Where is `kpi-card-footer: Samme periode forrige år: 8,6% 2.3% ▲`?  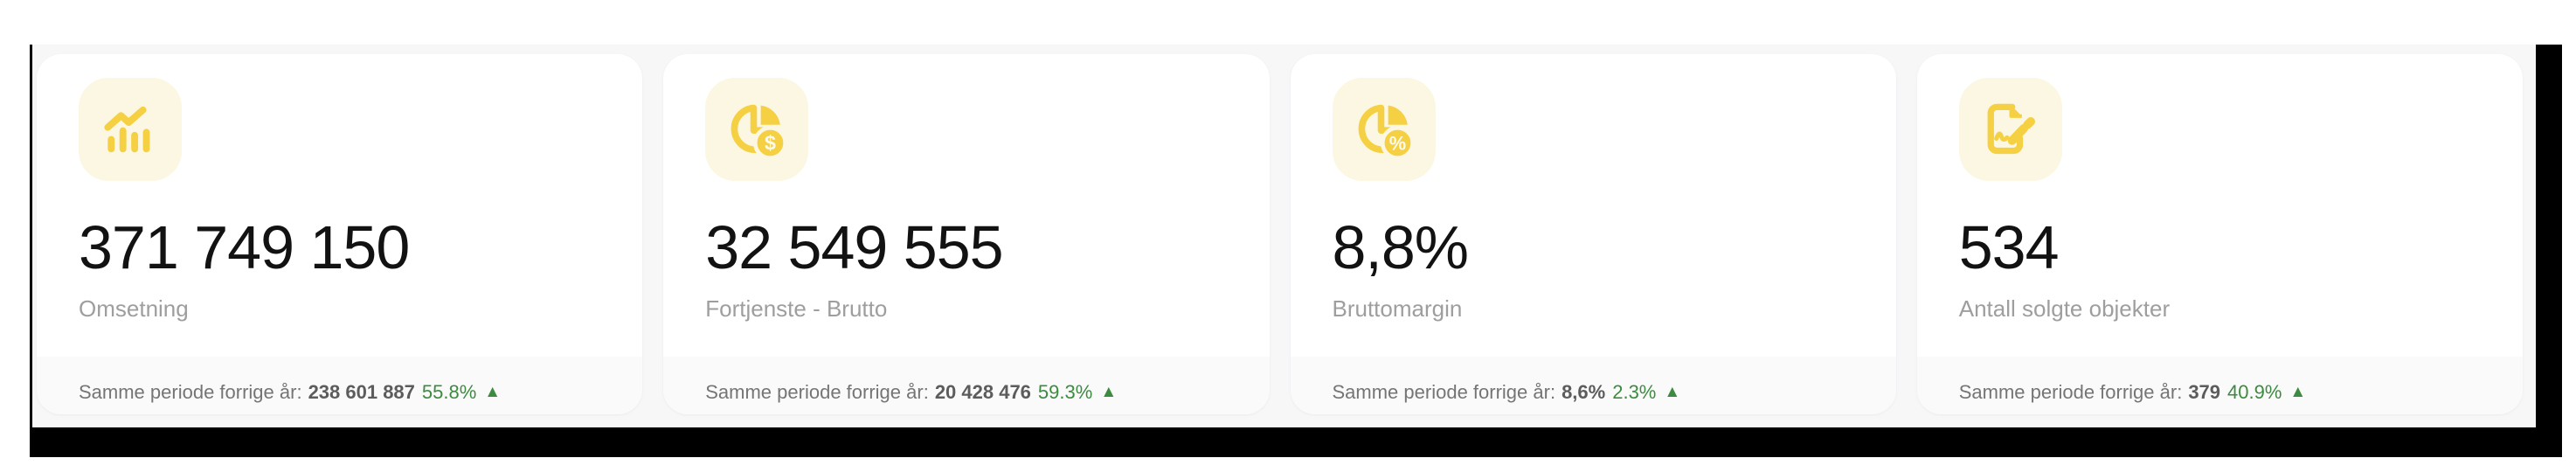
kpi-card-footer: Samme periode forrige år: 8,6% 2.3% ▲ is located at coordinates (1593, 386).